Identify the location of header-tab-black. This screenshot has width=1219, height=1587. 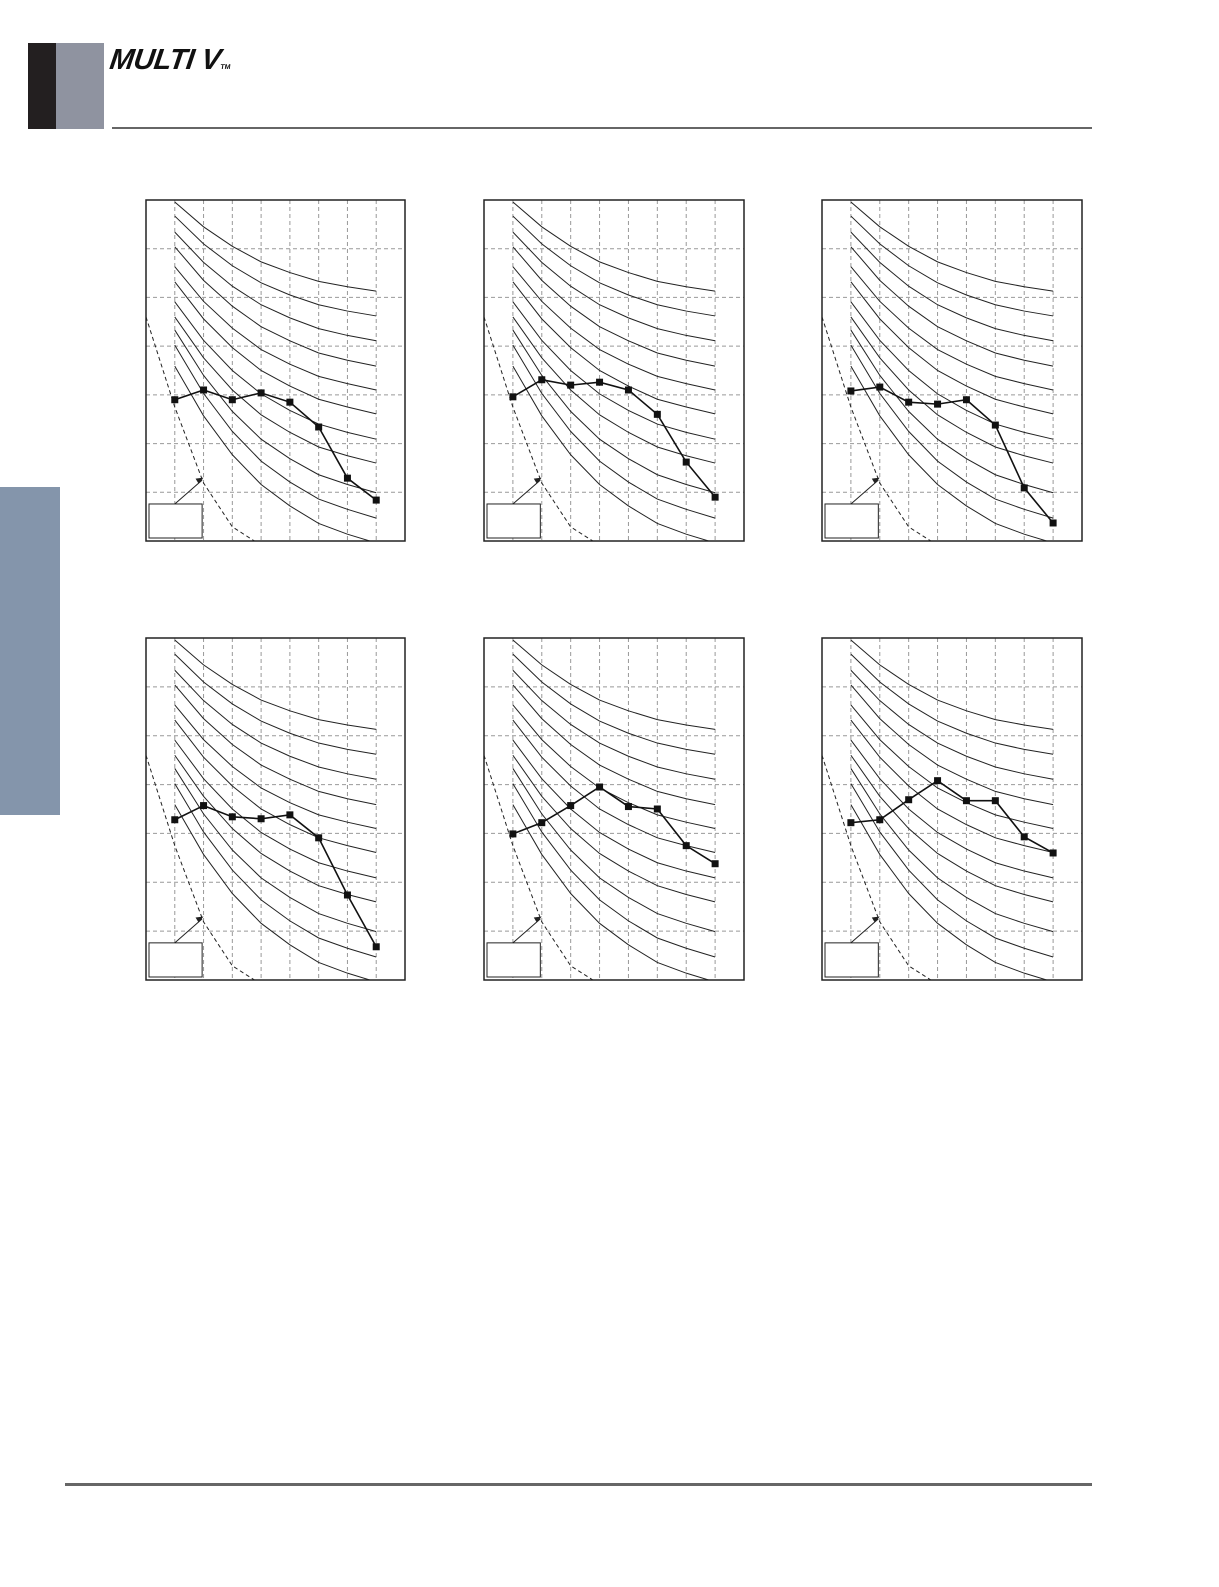
(42, 86).